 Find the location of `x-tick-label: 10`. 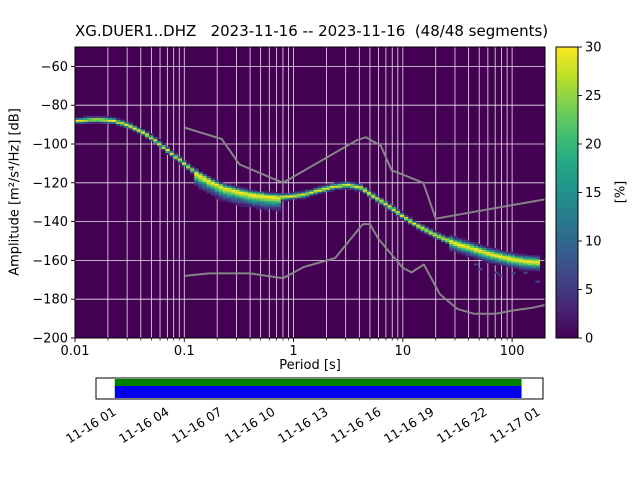

x-tick-label: 10 is located at coordinates (403, 351).